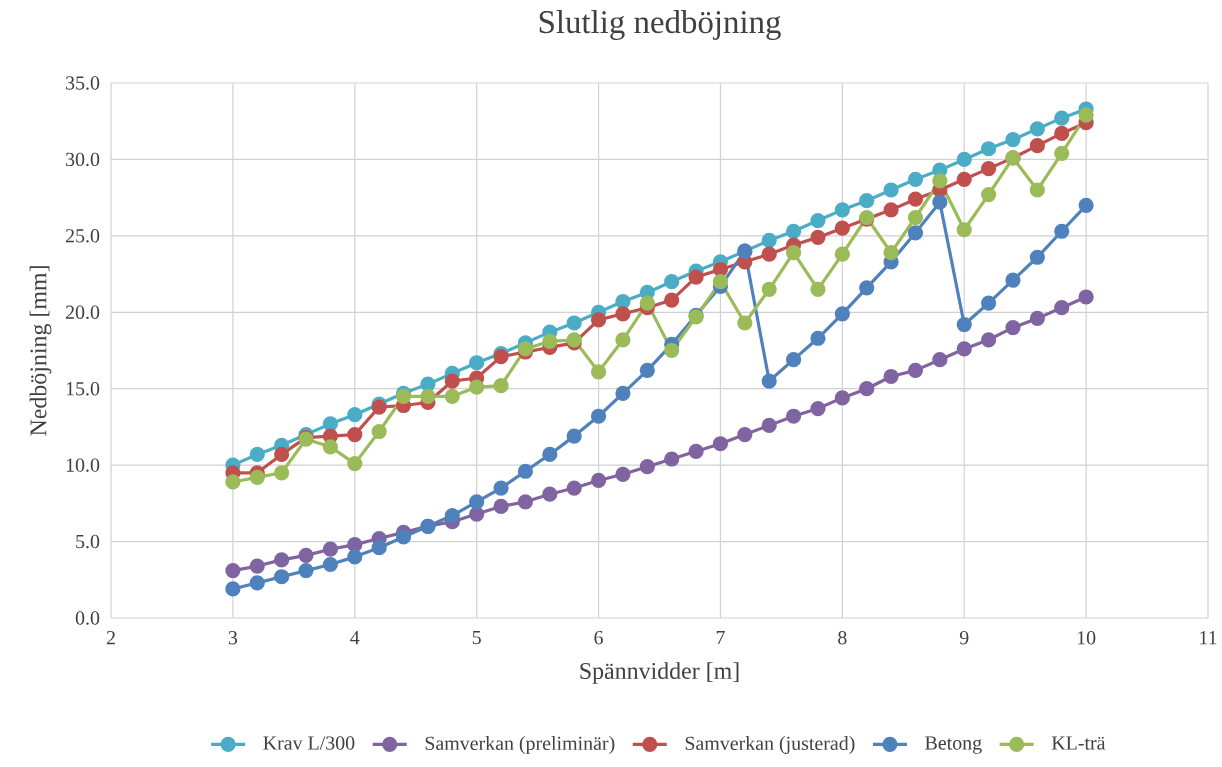 The image size is (1222, 767). Describe the element at coordinates (88, 541) in the screenshot. I see `y-tick-label: 5.0` at that location.